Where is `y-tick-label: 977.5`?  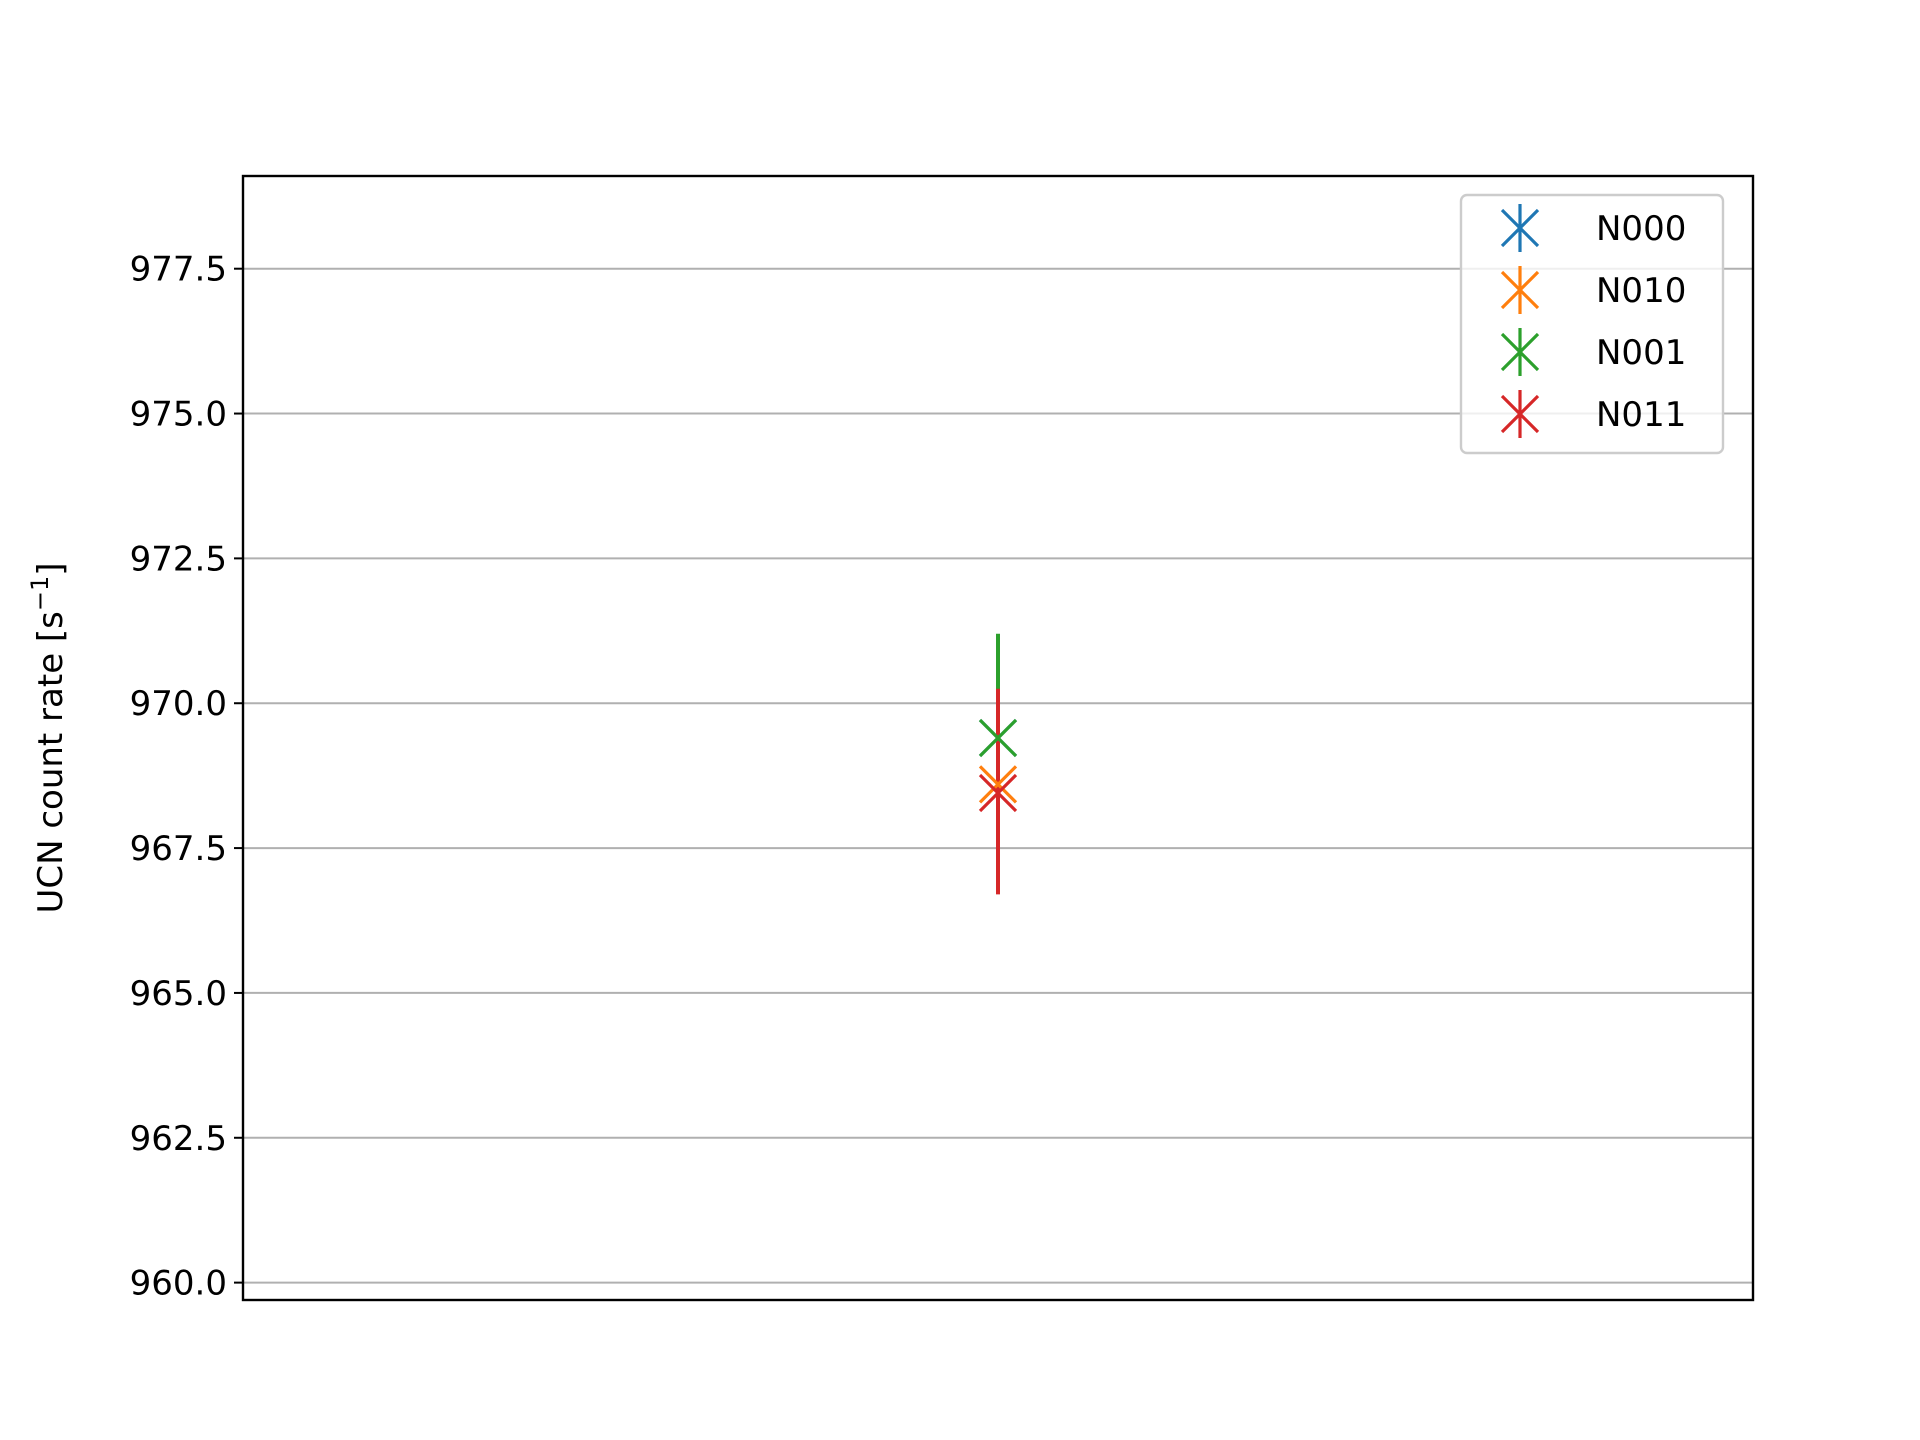
y-tick-label: 977.5 is located at coordinates (178, 270).